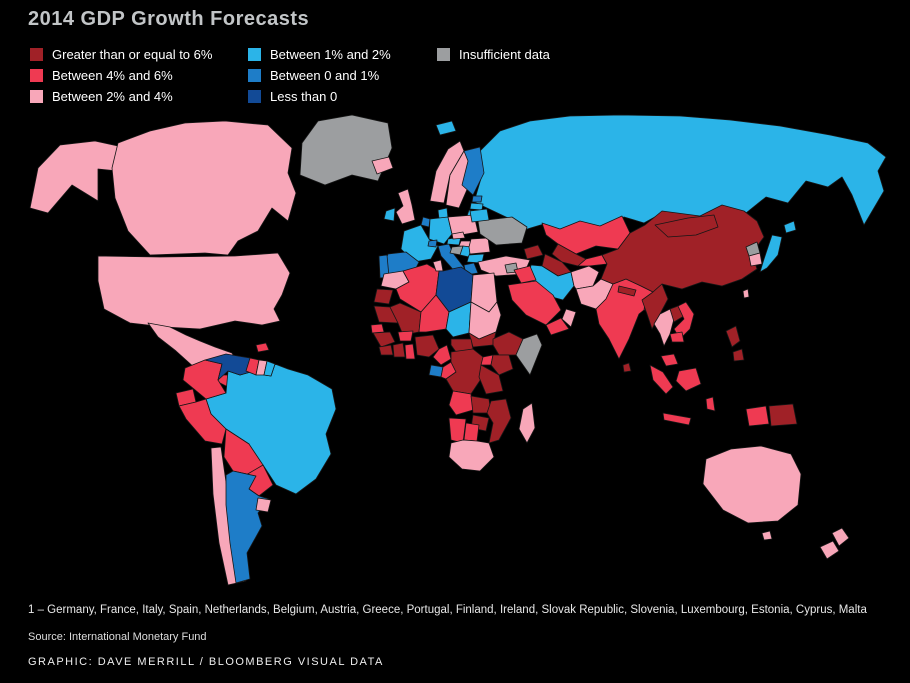  I want to click on legend-label: Greater than or equal to 6%, so click(132, 54).